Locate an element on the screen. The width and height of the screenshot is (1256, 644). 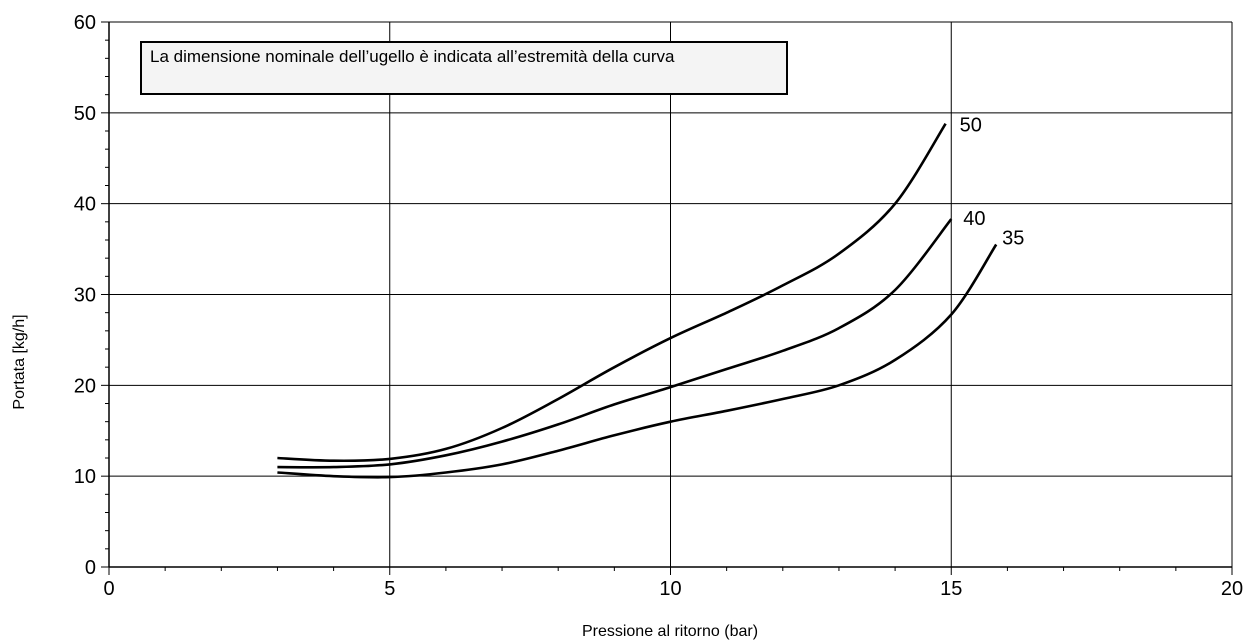
y-tick-label: 50 is located at coordinates (85, 114).